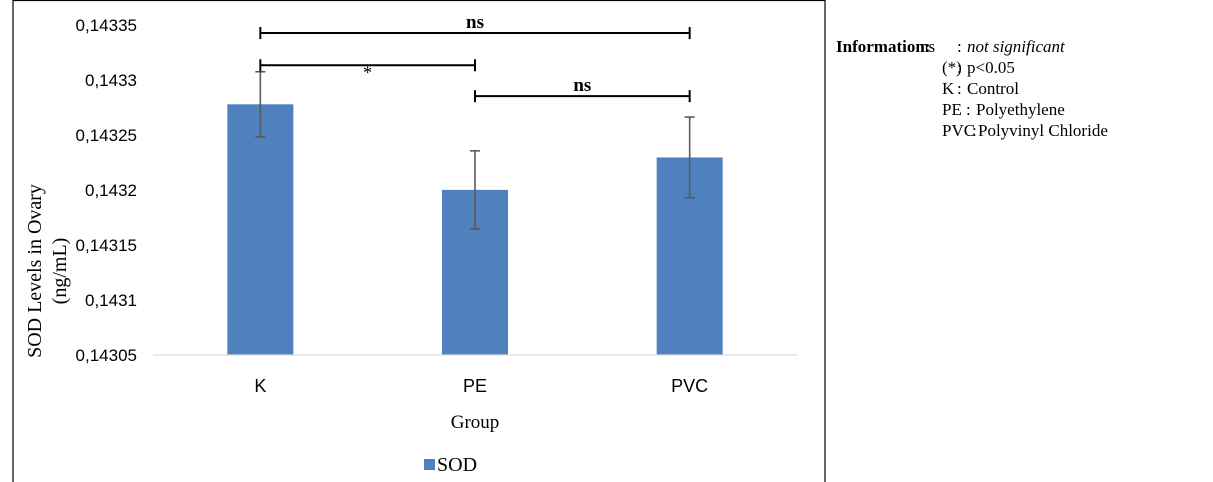 Image resolution: width=1213 pixels, height=482 pixels. Describe the element at coordinates (948, 88) in the screenshot. I see `info-key: K` at that location.